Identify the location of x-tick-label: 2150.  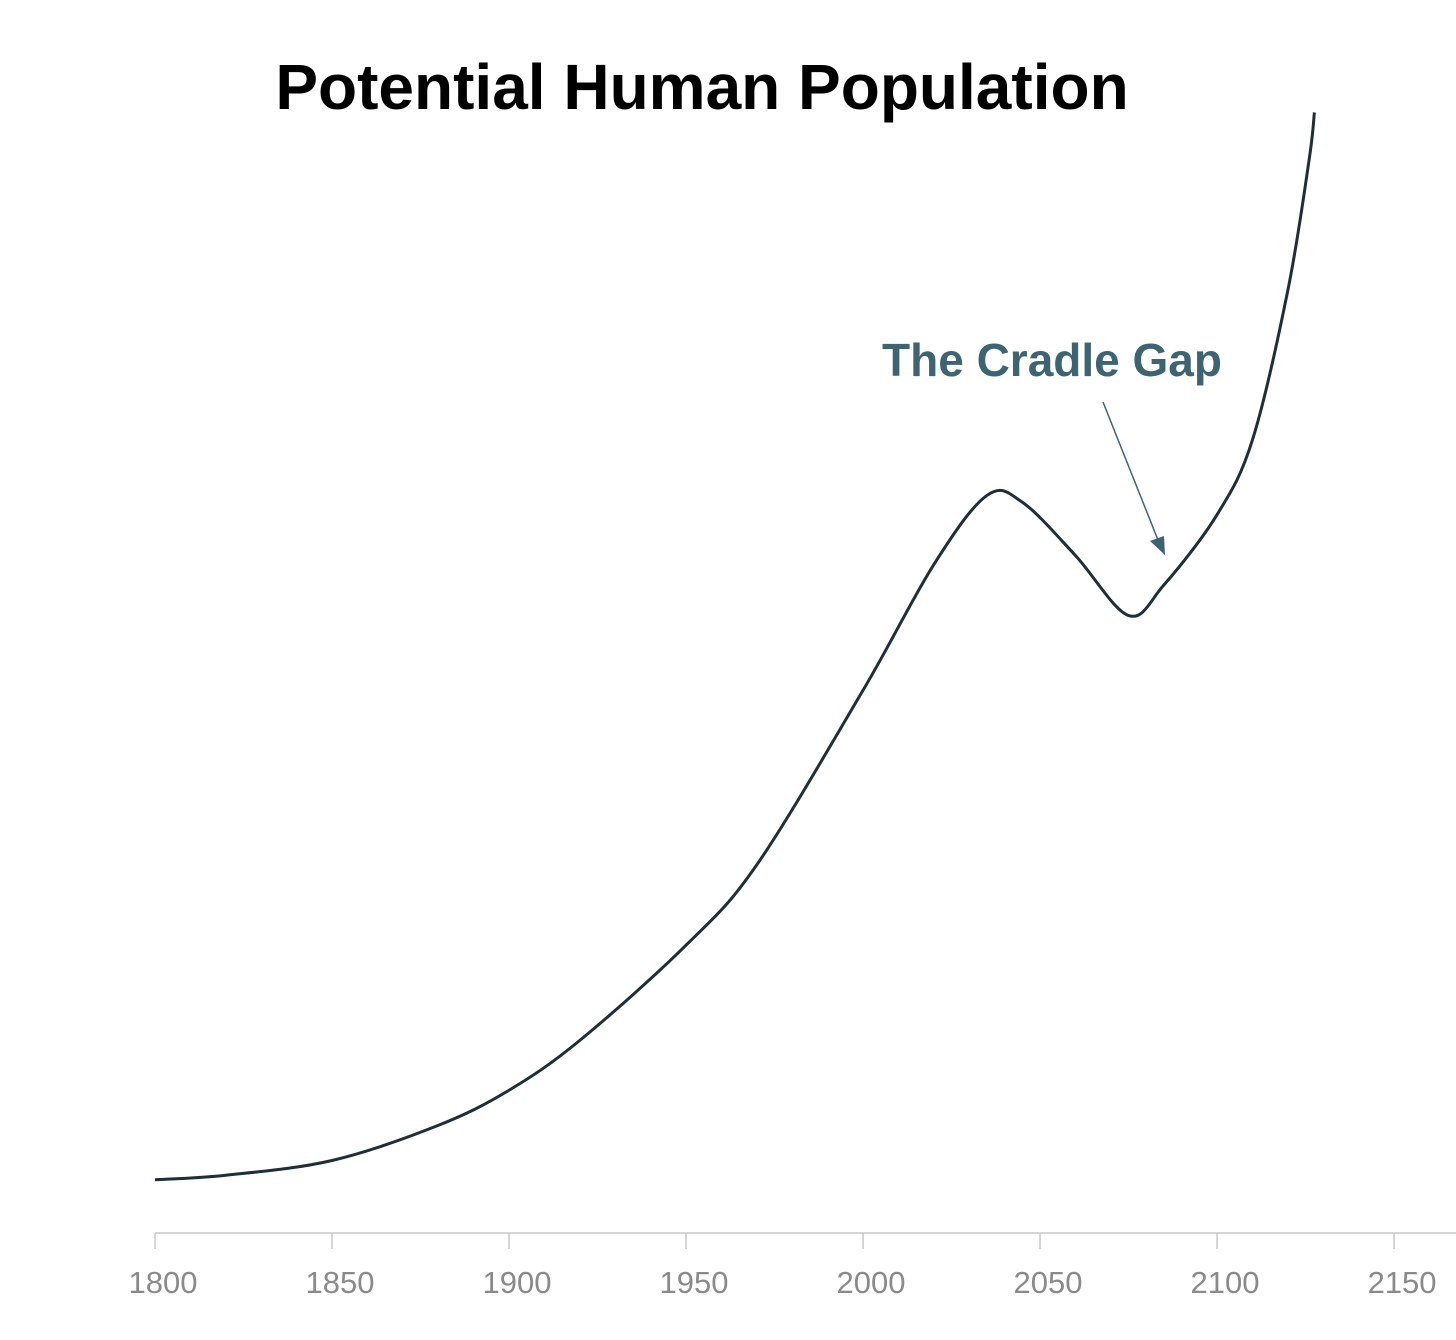
(1402, 1282).